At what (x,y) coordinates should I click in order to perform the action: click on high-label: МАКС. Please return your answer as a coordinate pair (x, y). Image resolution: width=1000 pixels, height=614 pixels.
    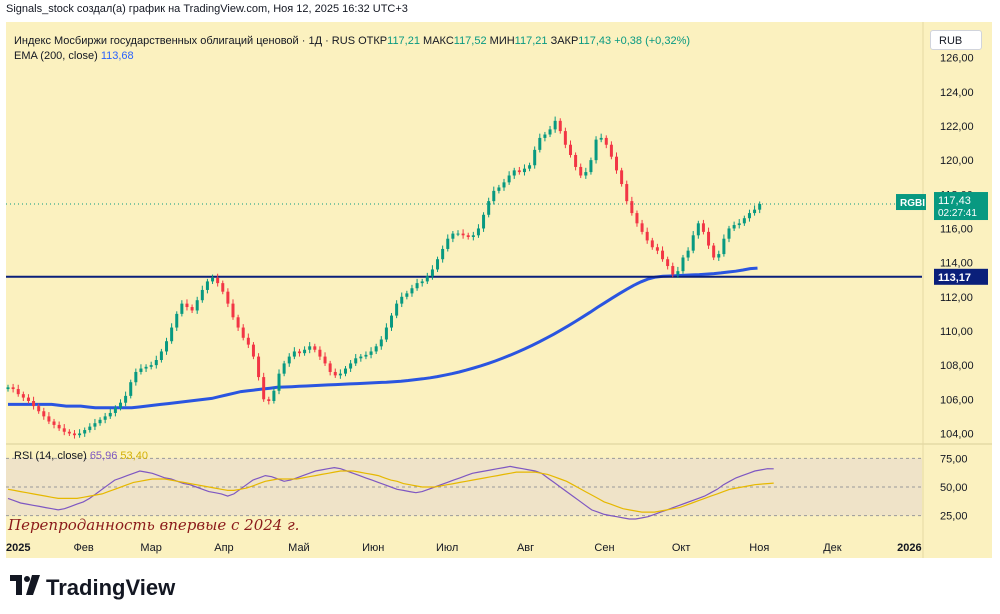
    Looking at the image, I should click on (438, 41).